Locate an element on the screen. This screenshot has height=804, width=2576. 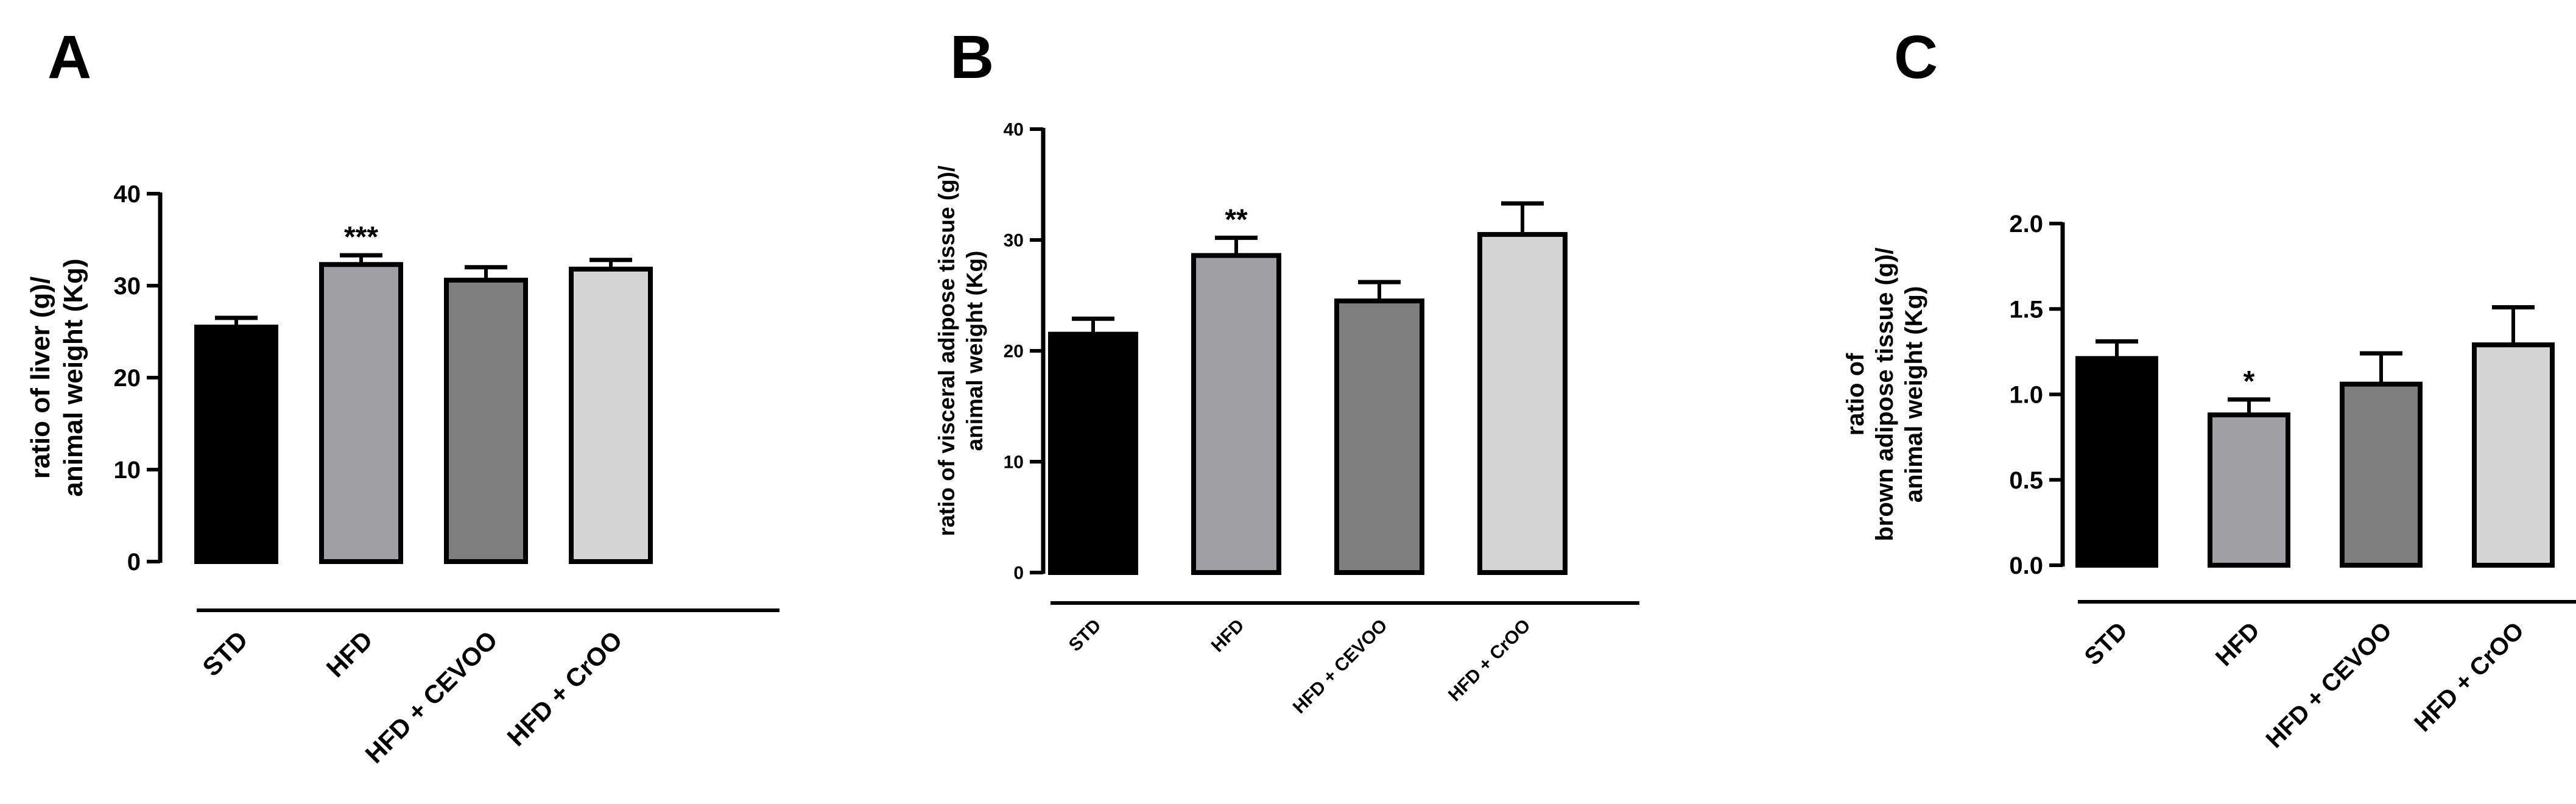
panel-label-b: B is located at coordinates (972, 57).